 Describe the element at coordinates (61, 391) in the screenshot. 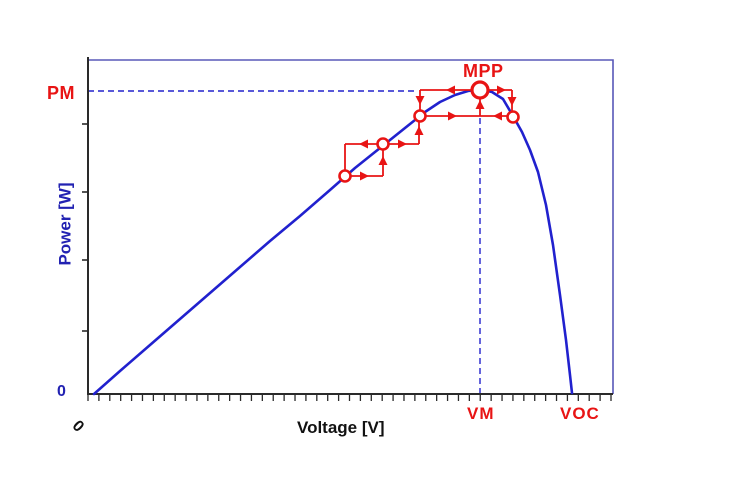

I see `y-axis-zero-label: 0` at that location.